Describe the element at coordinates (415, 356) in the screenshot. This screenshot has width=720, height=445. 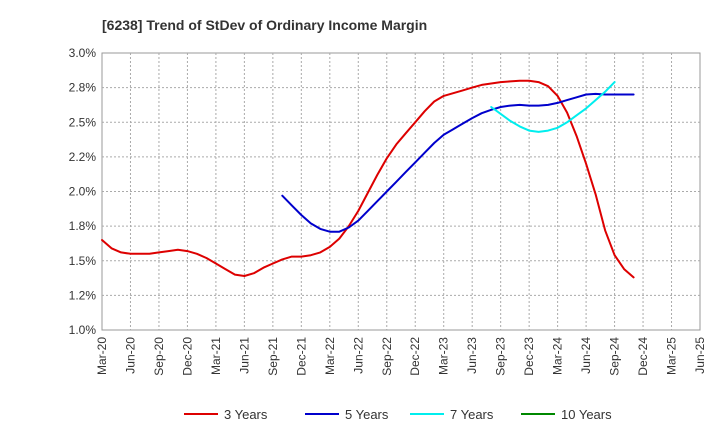
I see `x-tick-label: Dec-22` at that location.